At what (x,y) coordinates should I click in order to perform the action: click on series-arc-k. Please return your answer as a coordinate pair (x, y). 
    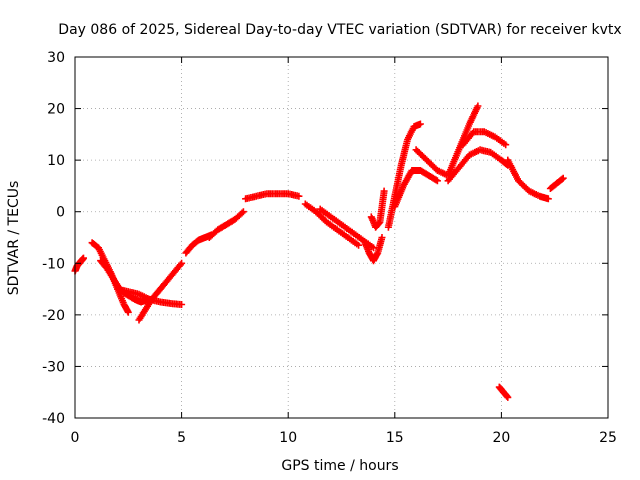
    Looking at the image, I should click on (373, 249).